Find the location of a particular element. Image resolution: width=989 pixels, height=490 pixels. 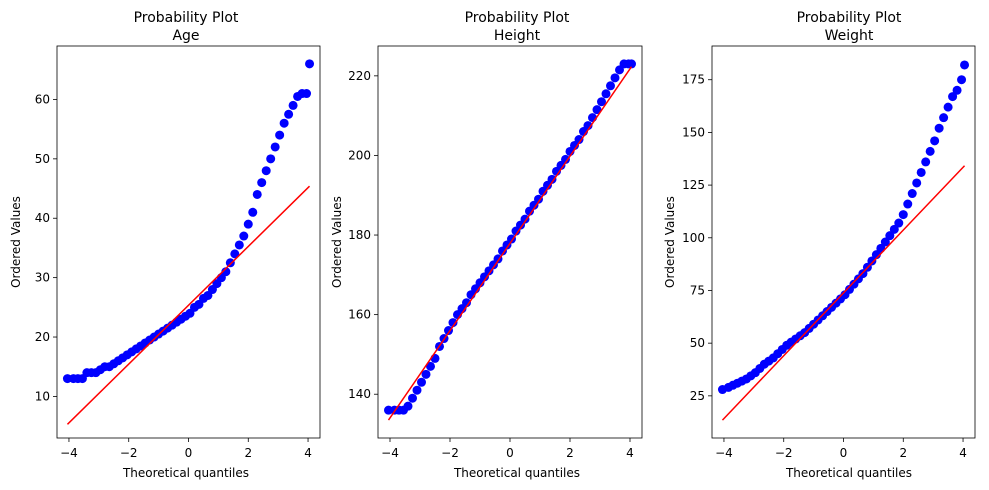

y-tick-label: 160 is located at coordinates (359, 315).